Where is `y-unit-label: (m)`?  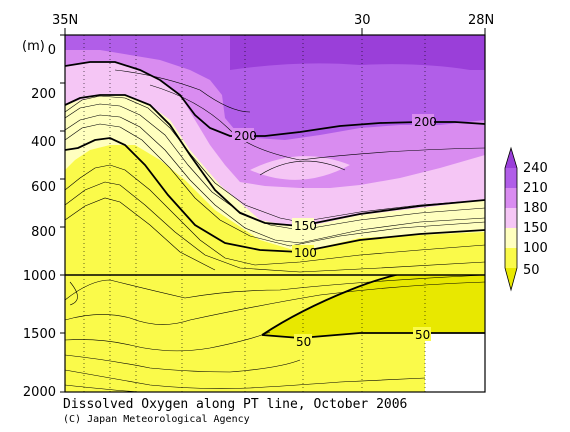 y-unit-label: (m) is located at coordinates (33, 46).